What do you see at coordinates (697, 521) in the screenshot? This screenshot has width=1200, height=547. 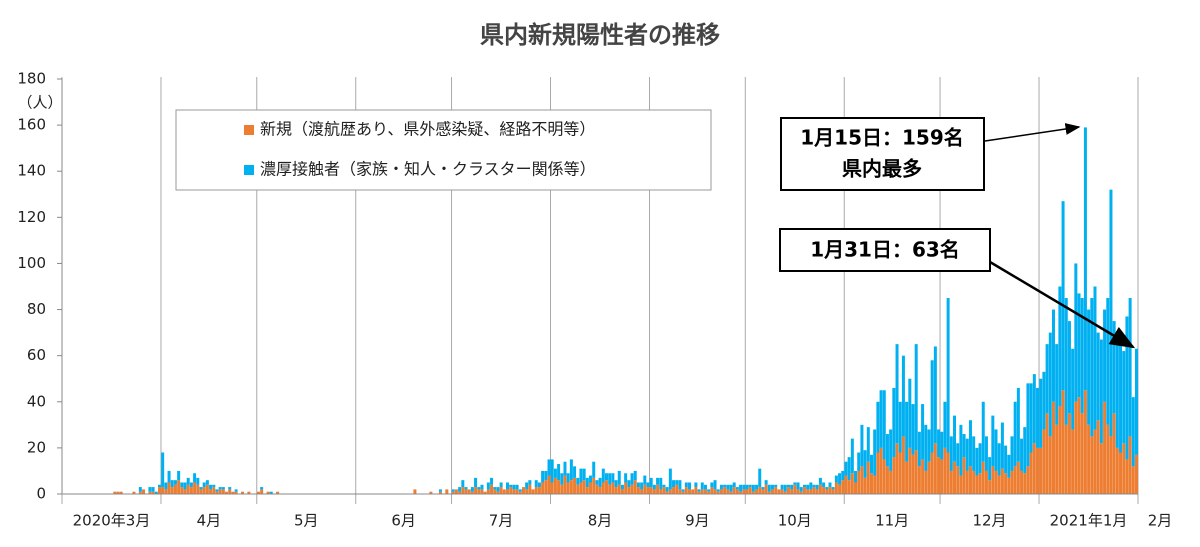 I see `x-tick-label: 9月` at bounding box center [697, 521].